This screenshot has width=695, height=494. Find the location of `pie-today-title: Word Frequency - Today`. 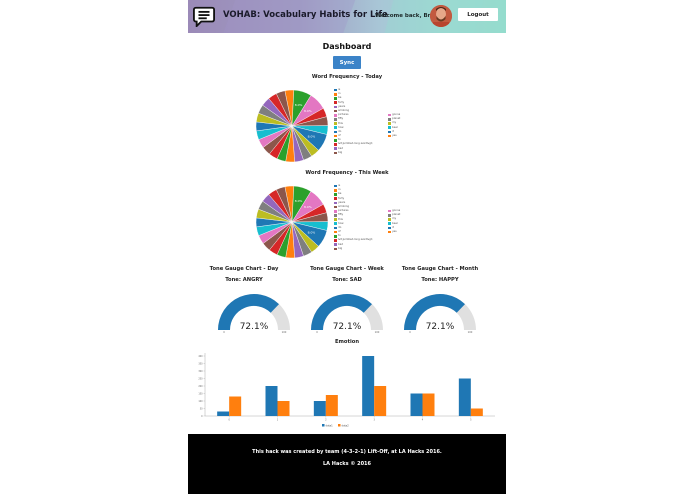

pie-today-title: Word Frequency - Today is located at coordinates (347, 77).